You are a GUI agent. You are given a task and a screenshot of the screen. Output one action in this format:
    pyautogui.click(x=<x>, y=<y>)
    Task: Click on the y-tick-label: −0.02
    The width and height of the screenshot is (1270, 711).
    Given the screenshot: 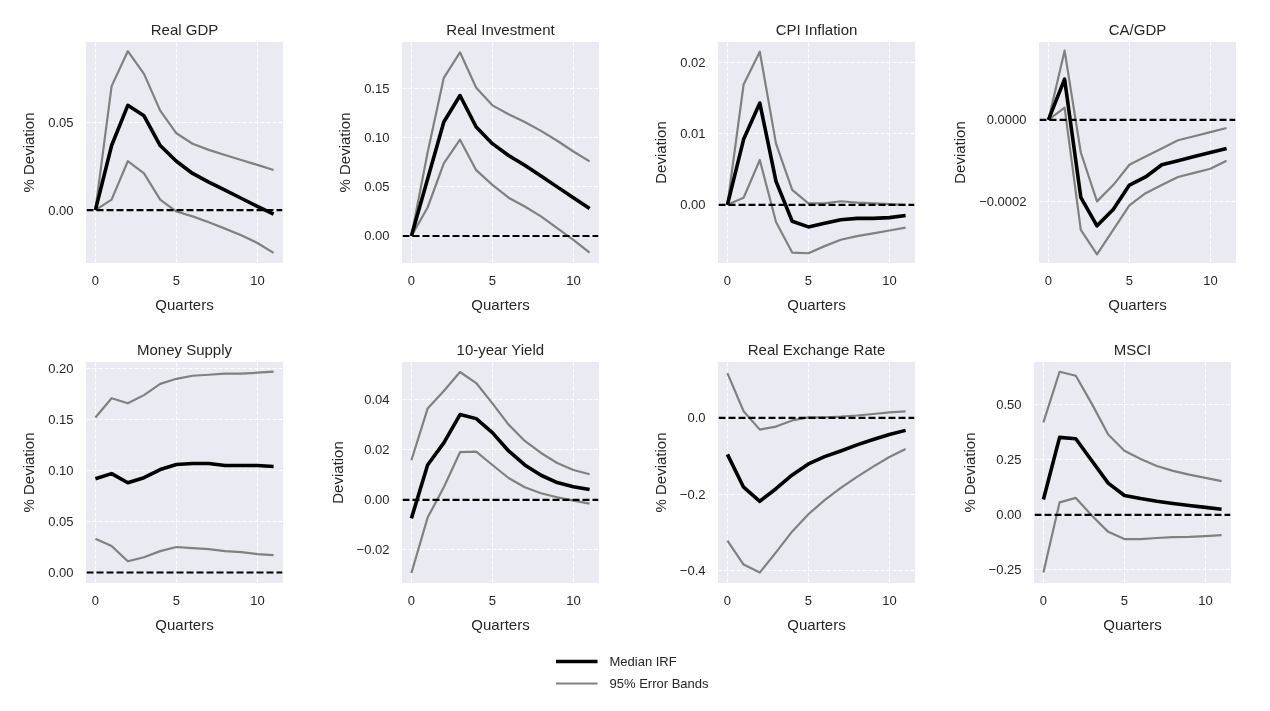 What is the action you would take?
    pyautogui.click(x=373, y=550)
    